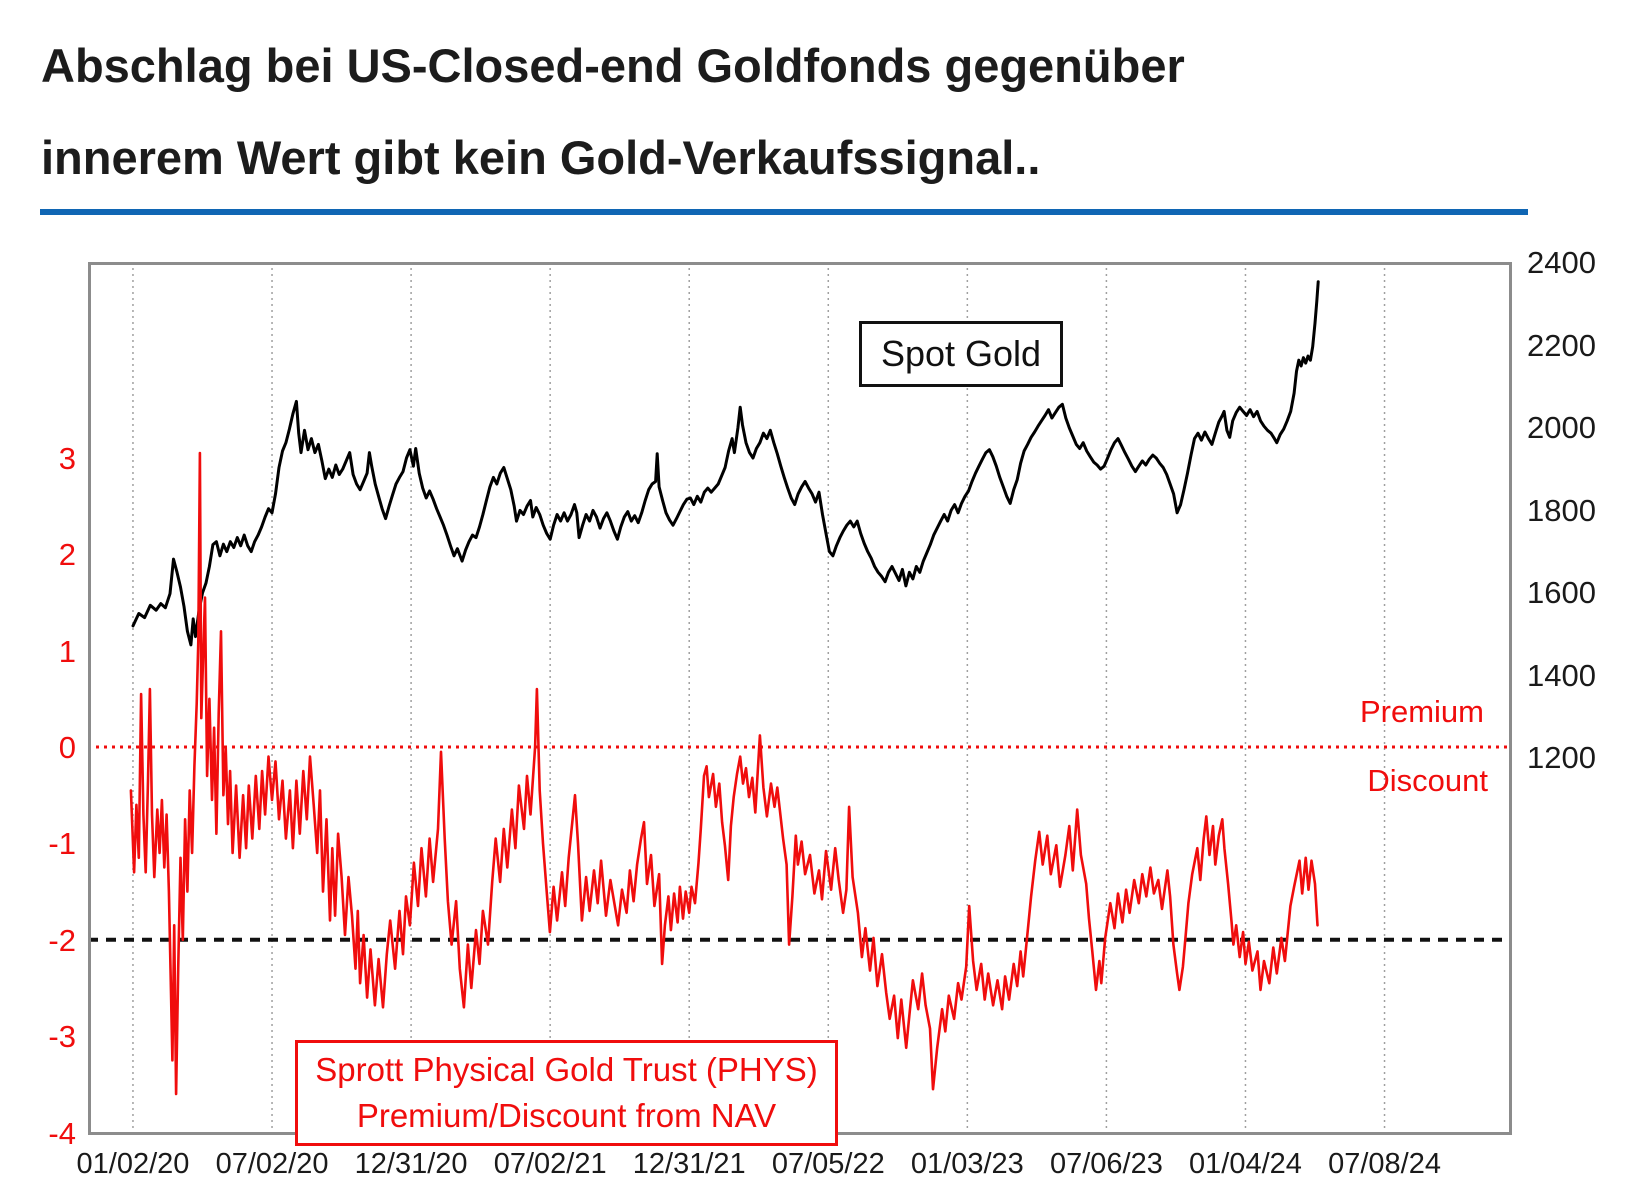 This screenshot has width=1641, height=1200. Describe the element at coordinates (1561, 262) in the screenshot. I see `right-axis-tick-2400: 2400` at that location.